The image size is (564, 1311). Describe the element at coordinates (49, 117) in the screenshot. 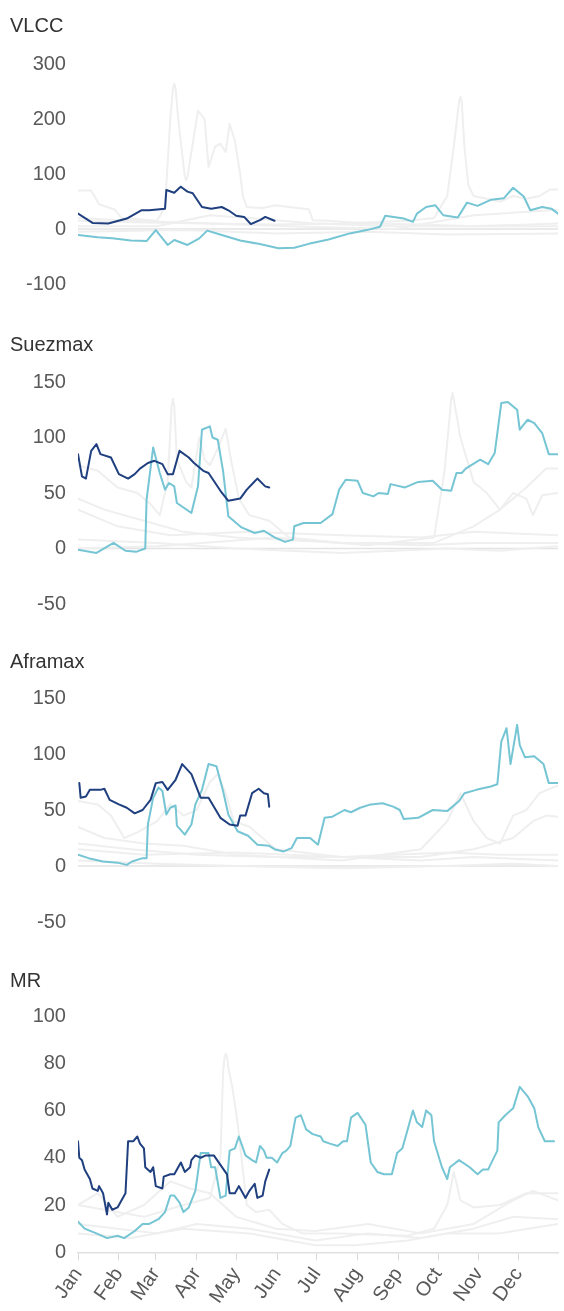

I see `y-tick-label: 200` at that location.